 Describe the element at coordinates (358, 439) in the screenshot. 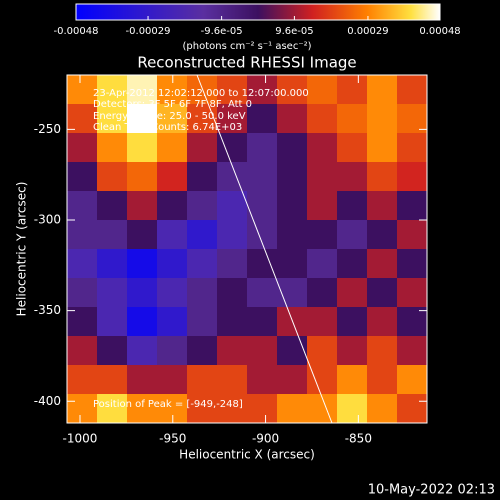

I see `x-tick-label: -850` at that location.